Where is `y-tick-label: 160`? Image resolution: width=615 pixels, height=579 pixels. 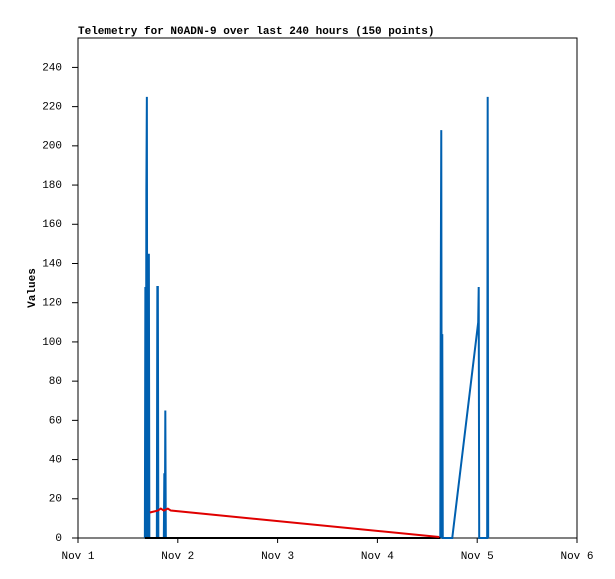 y-tick-label: 160 is located at coordinates (52, 225).